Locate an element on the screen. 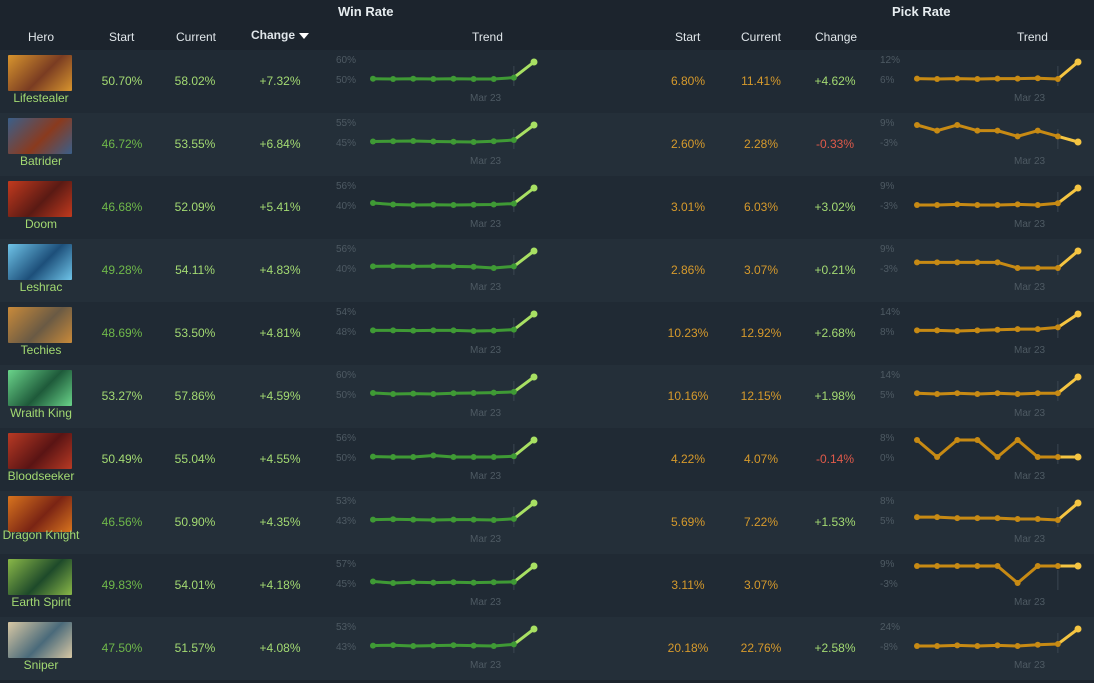 The width and height of the screenshot is (1094, 683). pr-start-column-header: Start is located at coordinates (688, 37).